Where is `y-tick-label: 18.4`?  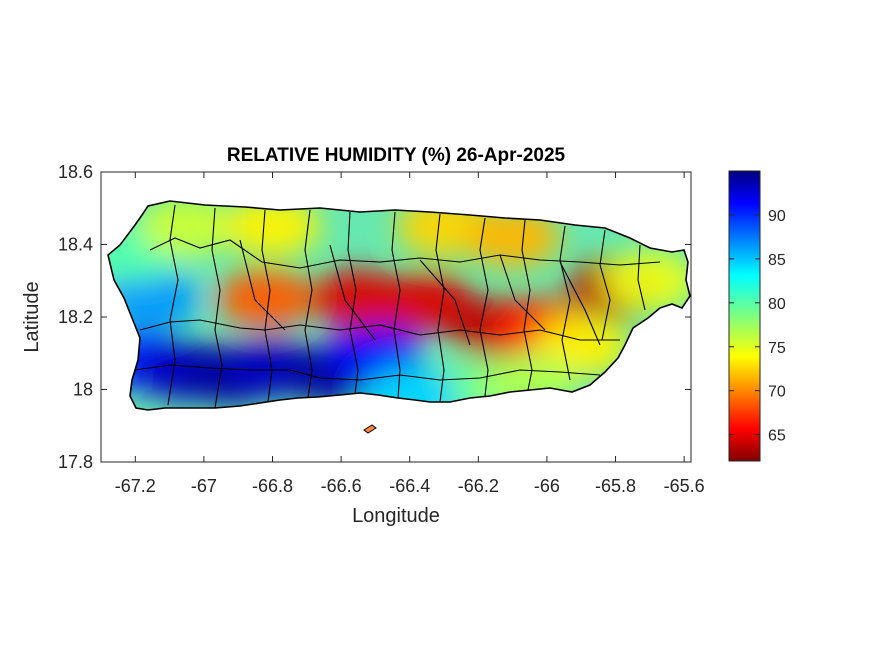
y-tick-label: 18.4 is located at coordinates (75, 245).